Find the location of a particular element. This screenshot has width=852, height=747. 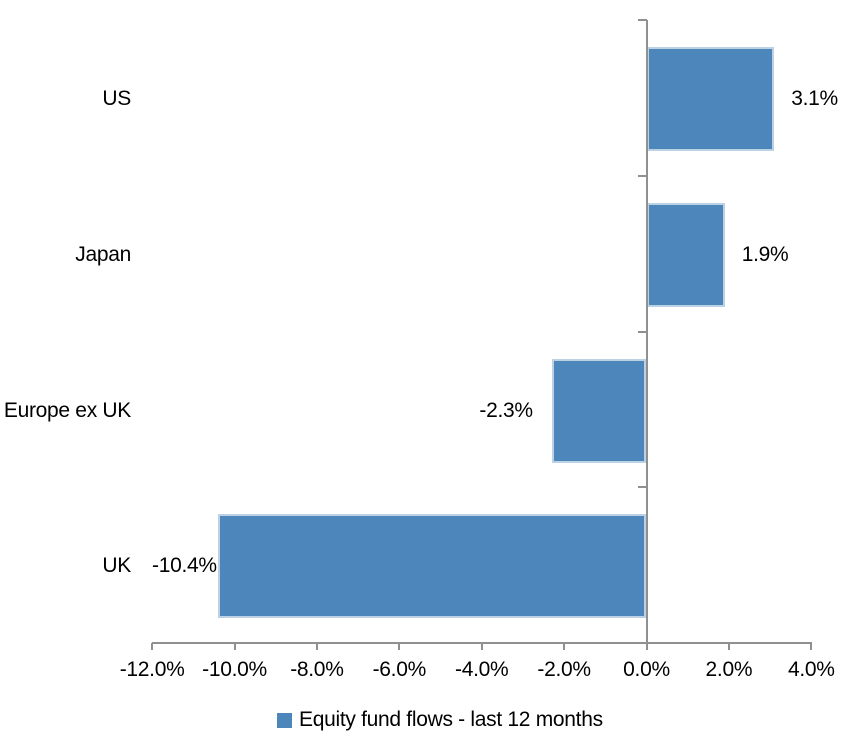

x-tick-label: -4.0% is located at coordinates (482, 669).